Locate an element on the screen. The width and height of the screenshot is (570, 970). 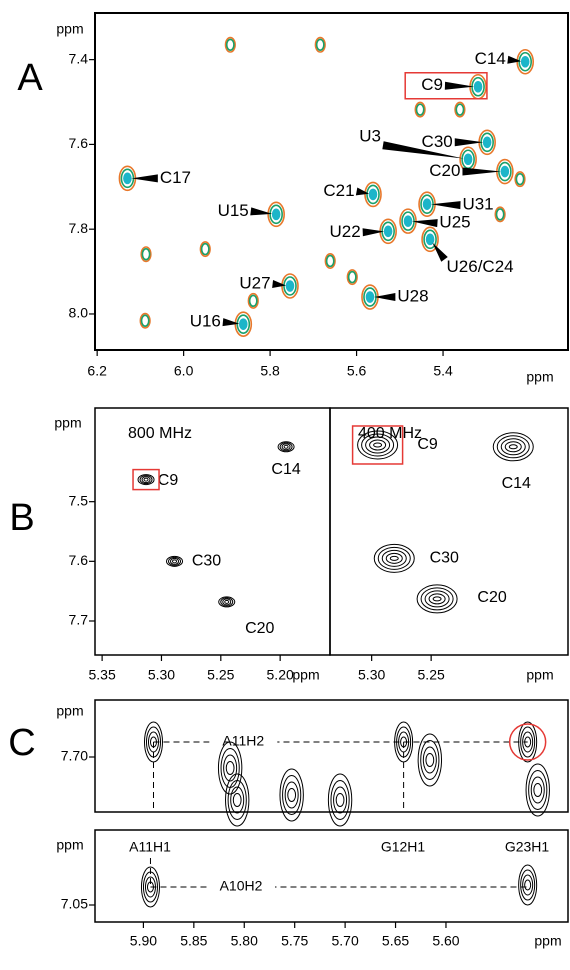
highlight-box is located at coordinates (446, 86).